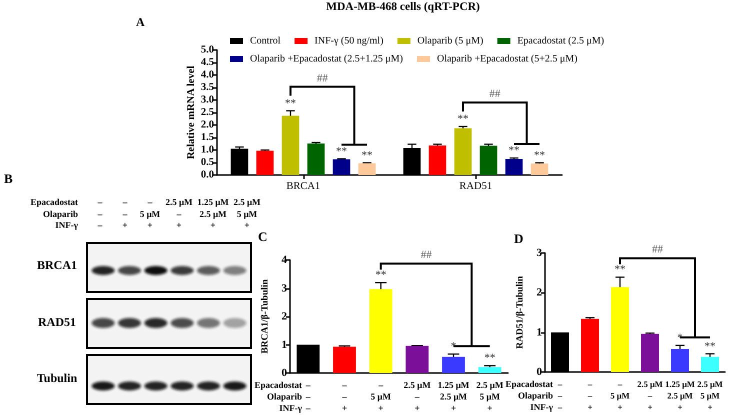  Describe the element at coordinates (57, 265) in the screenshot. I see `text: BRCA1` at that location.